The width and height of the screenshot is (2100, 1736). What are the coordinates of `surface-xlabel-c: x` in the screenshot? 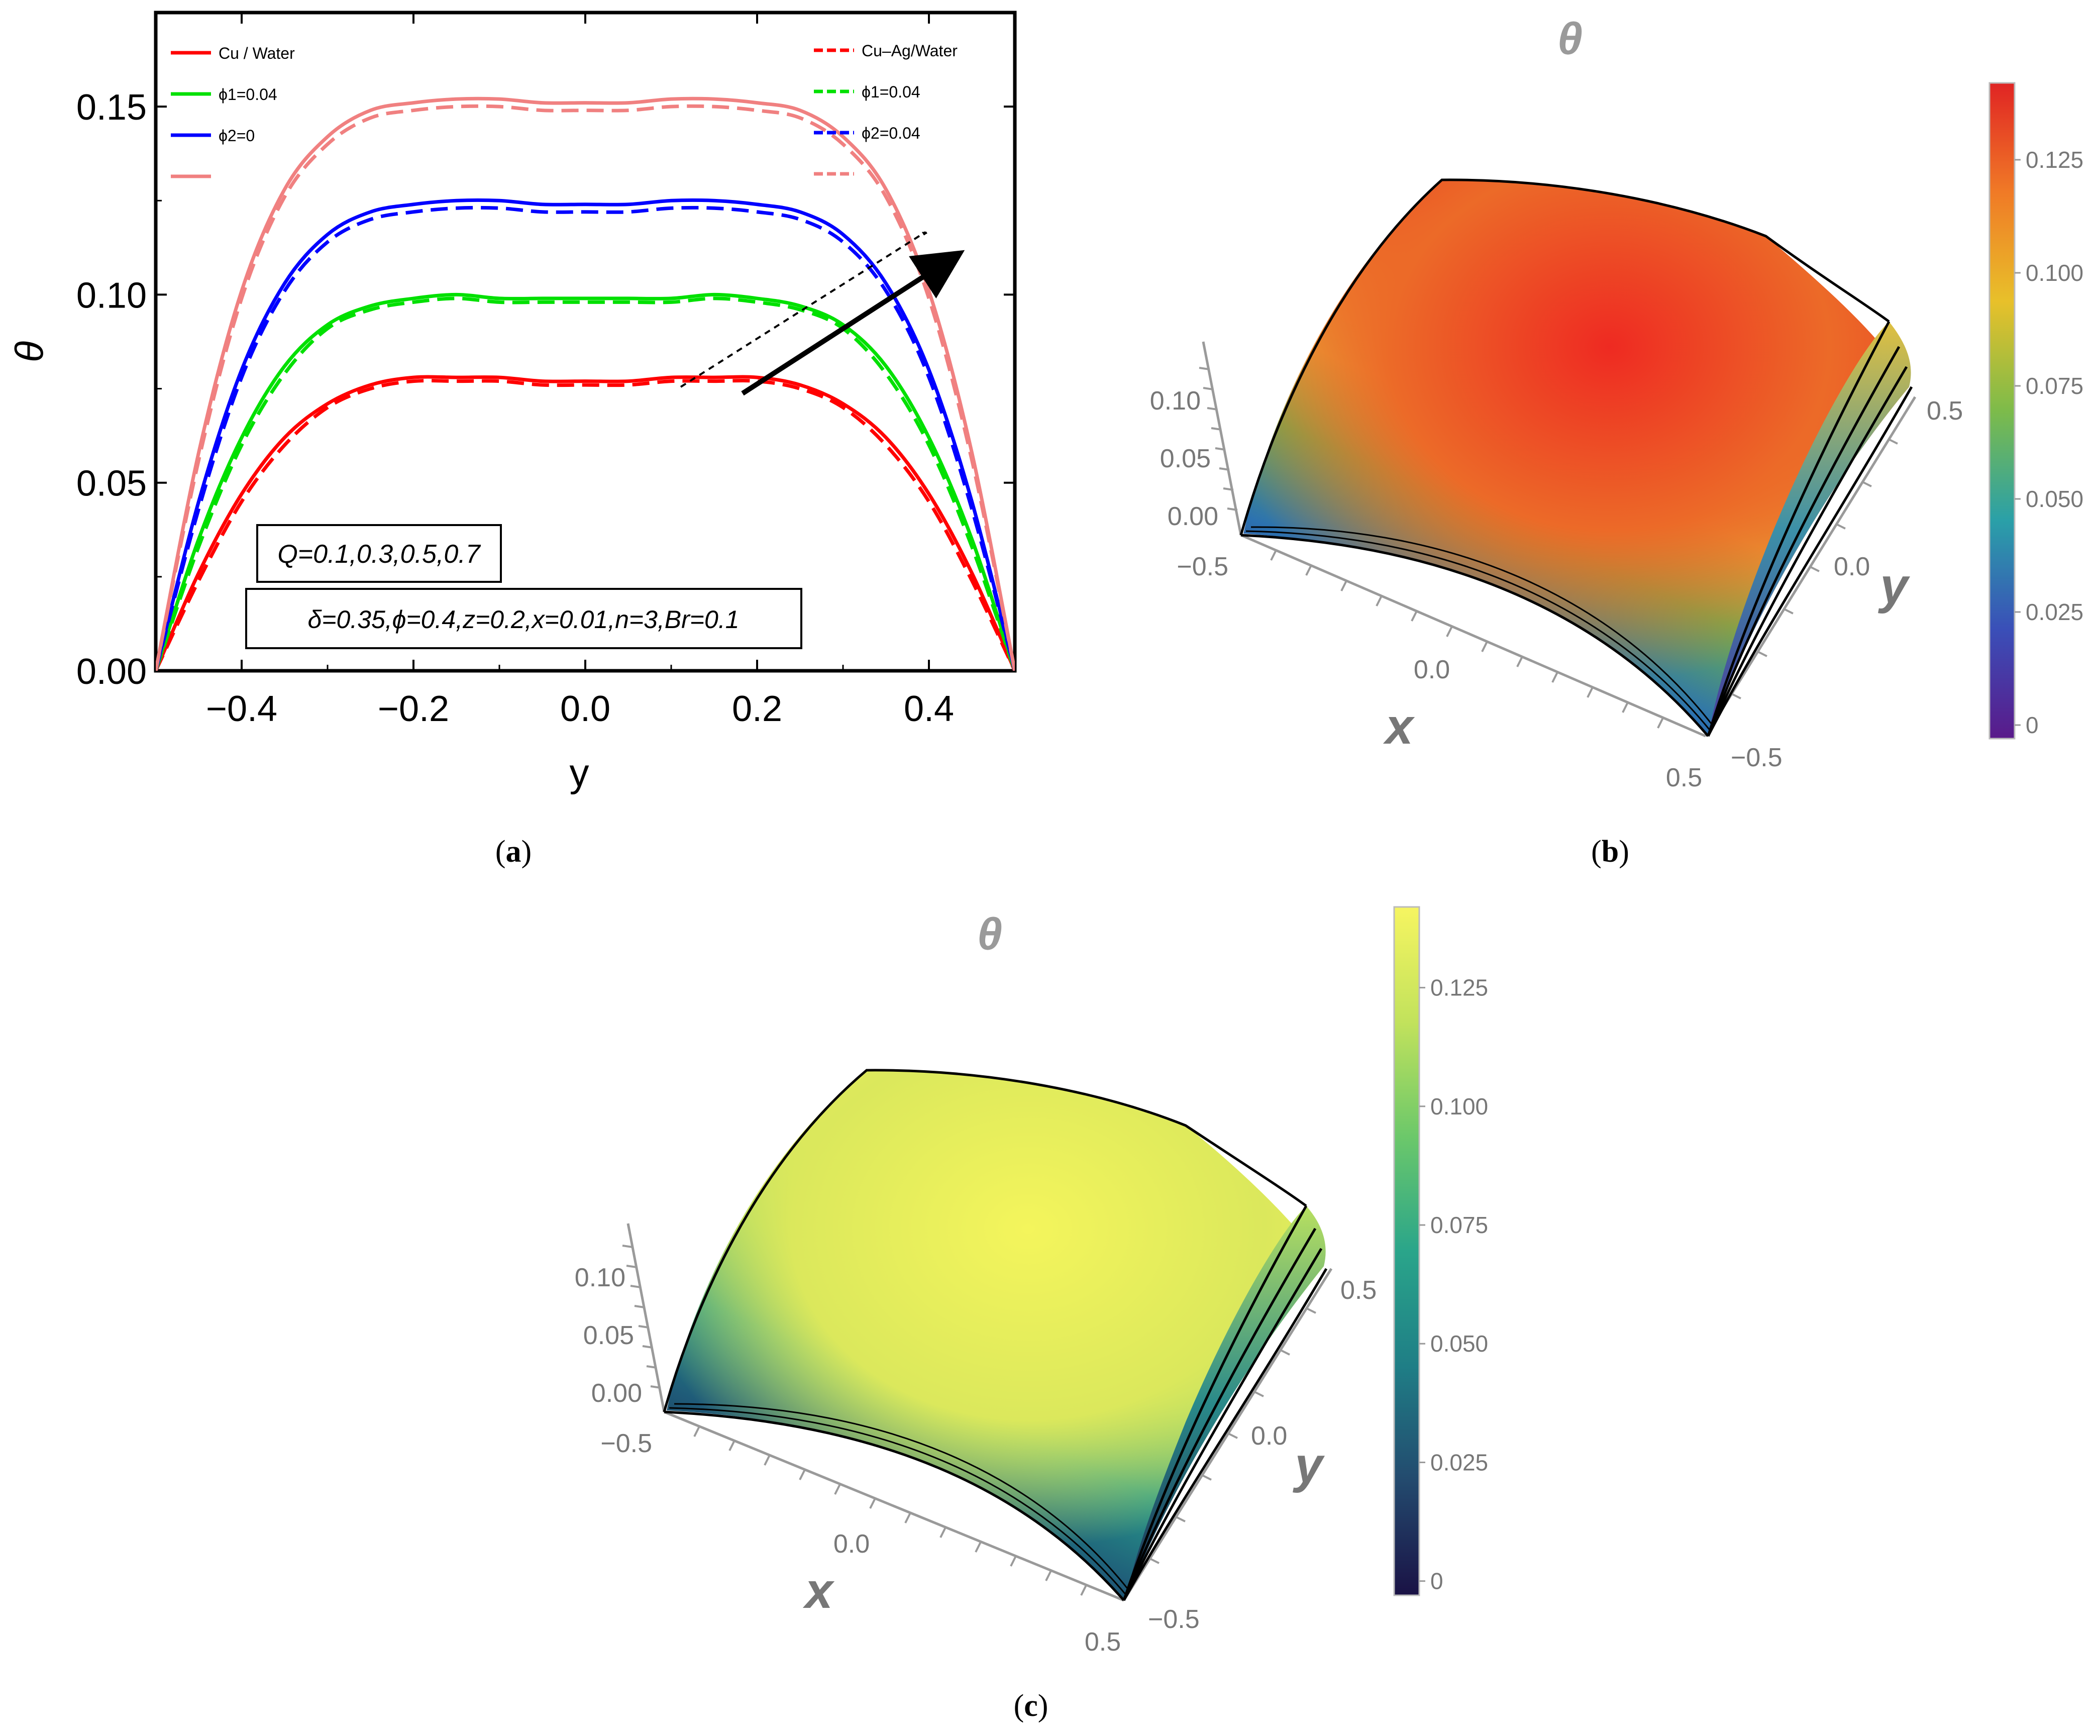 It's located at (818, 1591).